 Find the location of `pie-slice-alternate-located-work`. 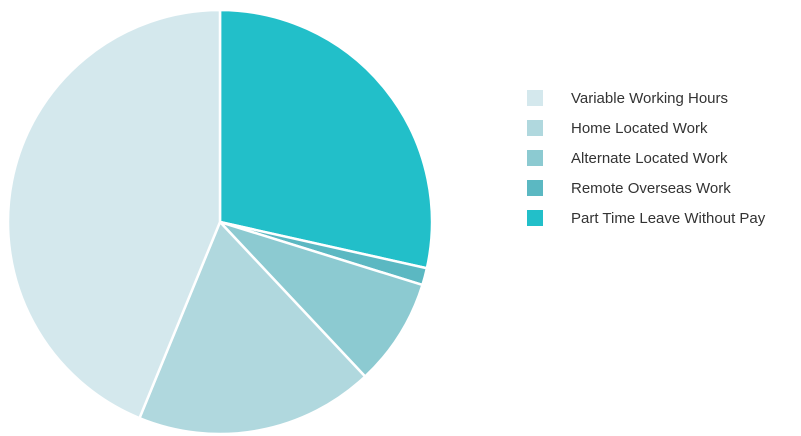

pie-slice-alternate-located-work is located at coordinates (321, 299).